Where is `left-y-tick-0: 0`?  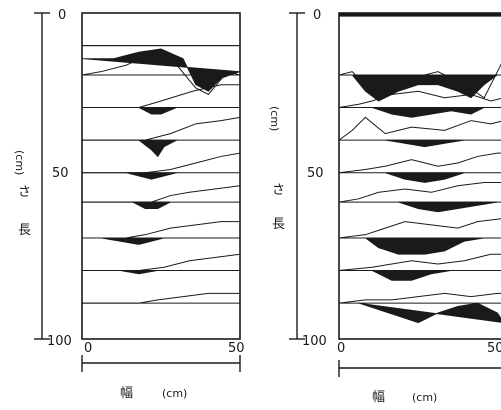
left-y-tick-0: 0 is located at coordinates (62, 15).